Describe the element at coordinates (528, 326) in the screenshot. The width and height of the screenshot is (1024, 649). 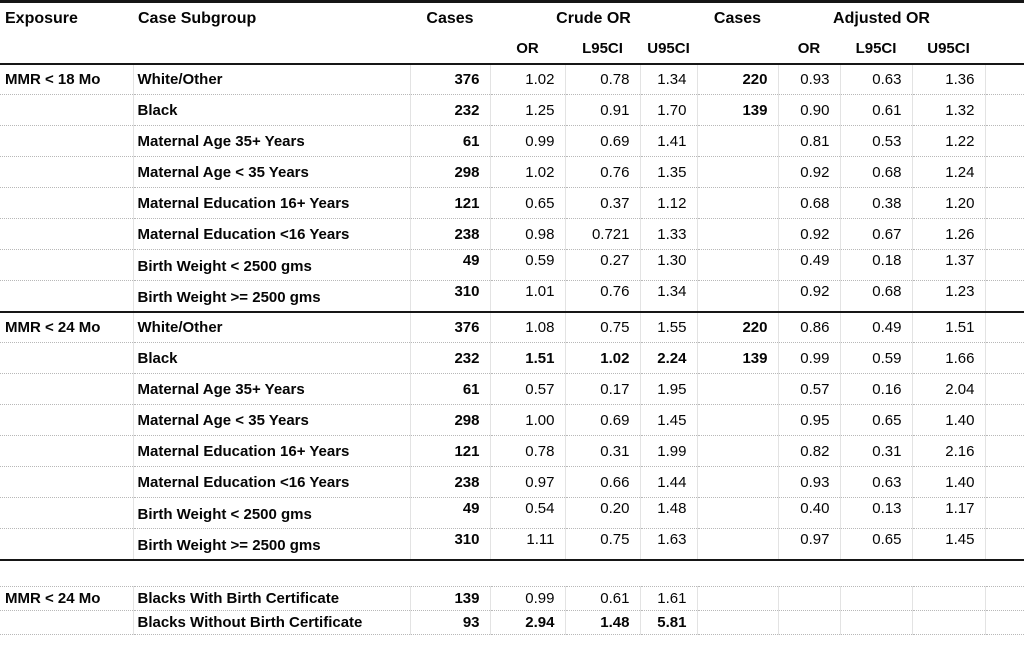
I see `crude-or-cell: 1.08` at that location.